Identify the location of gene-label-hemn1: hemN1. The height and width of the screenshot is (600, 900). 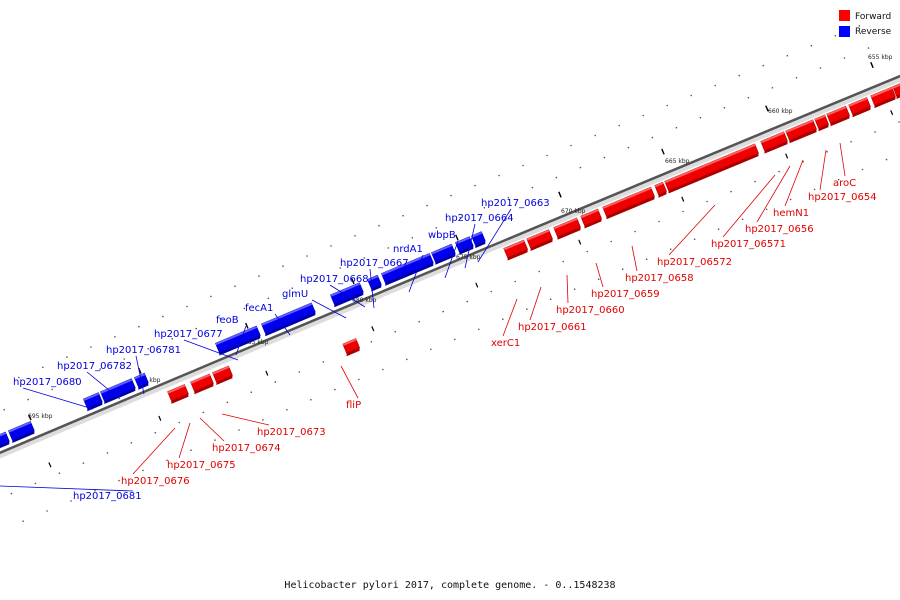
(791, 213).